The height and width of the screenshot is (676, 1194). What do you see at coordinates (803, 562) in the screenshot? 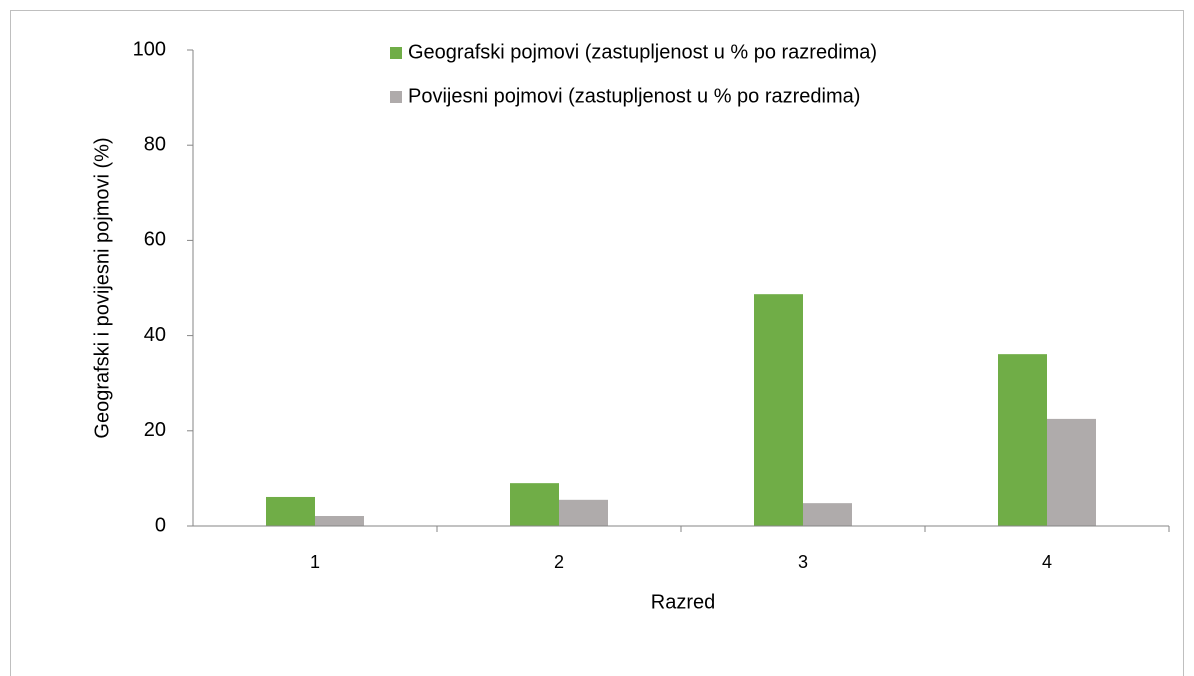
I see `x-tick-label: 3` at bounding box center [803, 562].